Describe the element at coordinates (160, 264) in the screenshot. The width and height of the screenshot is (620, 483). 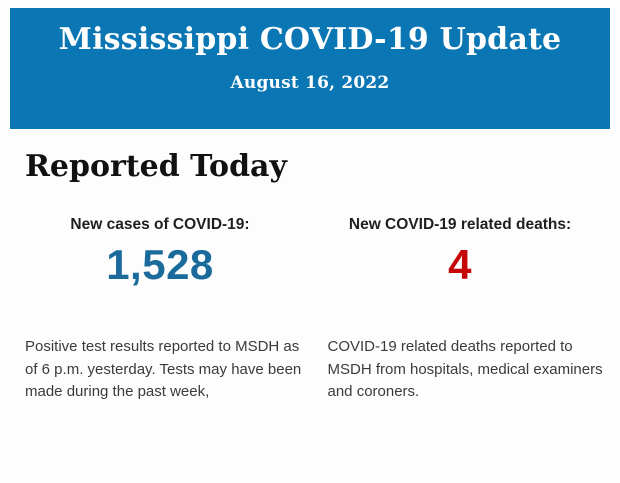
I see `new-cases-value: 1,528` at that location.